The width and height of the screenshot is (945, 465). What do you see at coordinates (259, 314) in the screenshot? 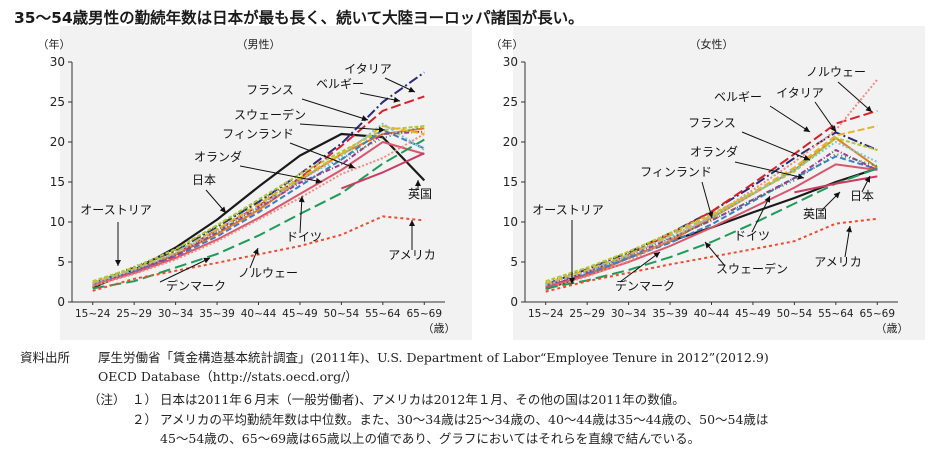
I see `x-tick-label: 40~44` at bounding box center [259, 314].